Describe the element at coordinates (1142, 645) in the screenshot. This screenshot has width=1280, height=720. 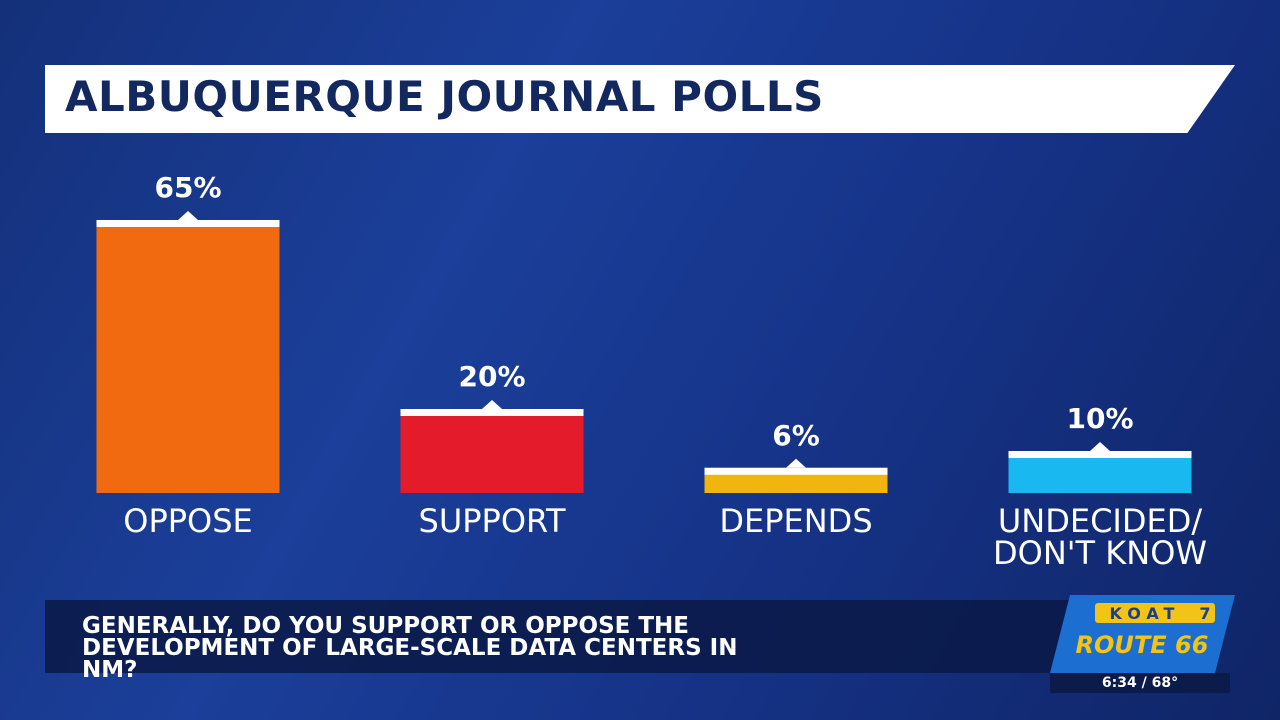
I see `logo-brand: ROUTE 66` at that location.